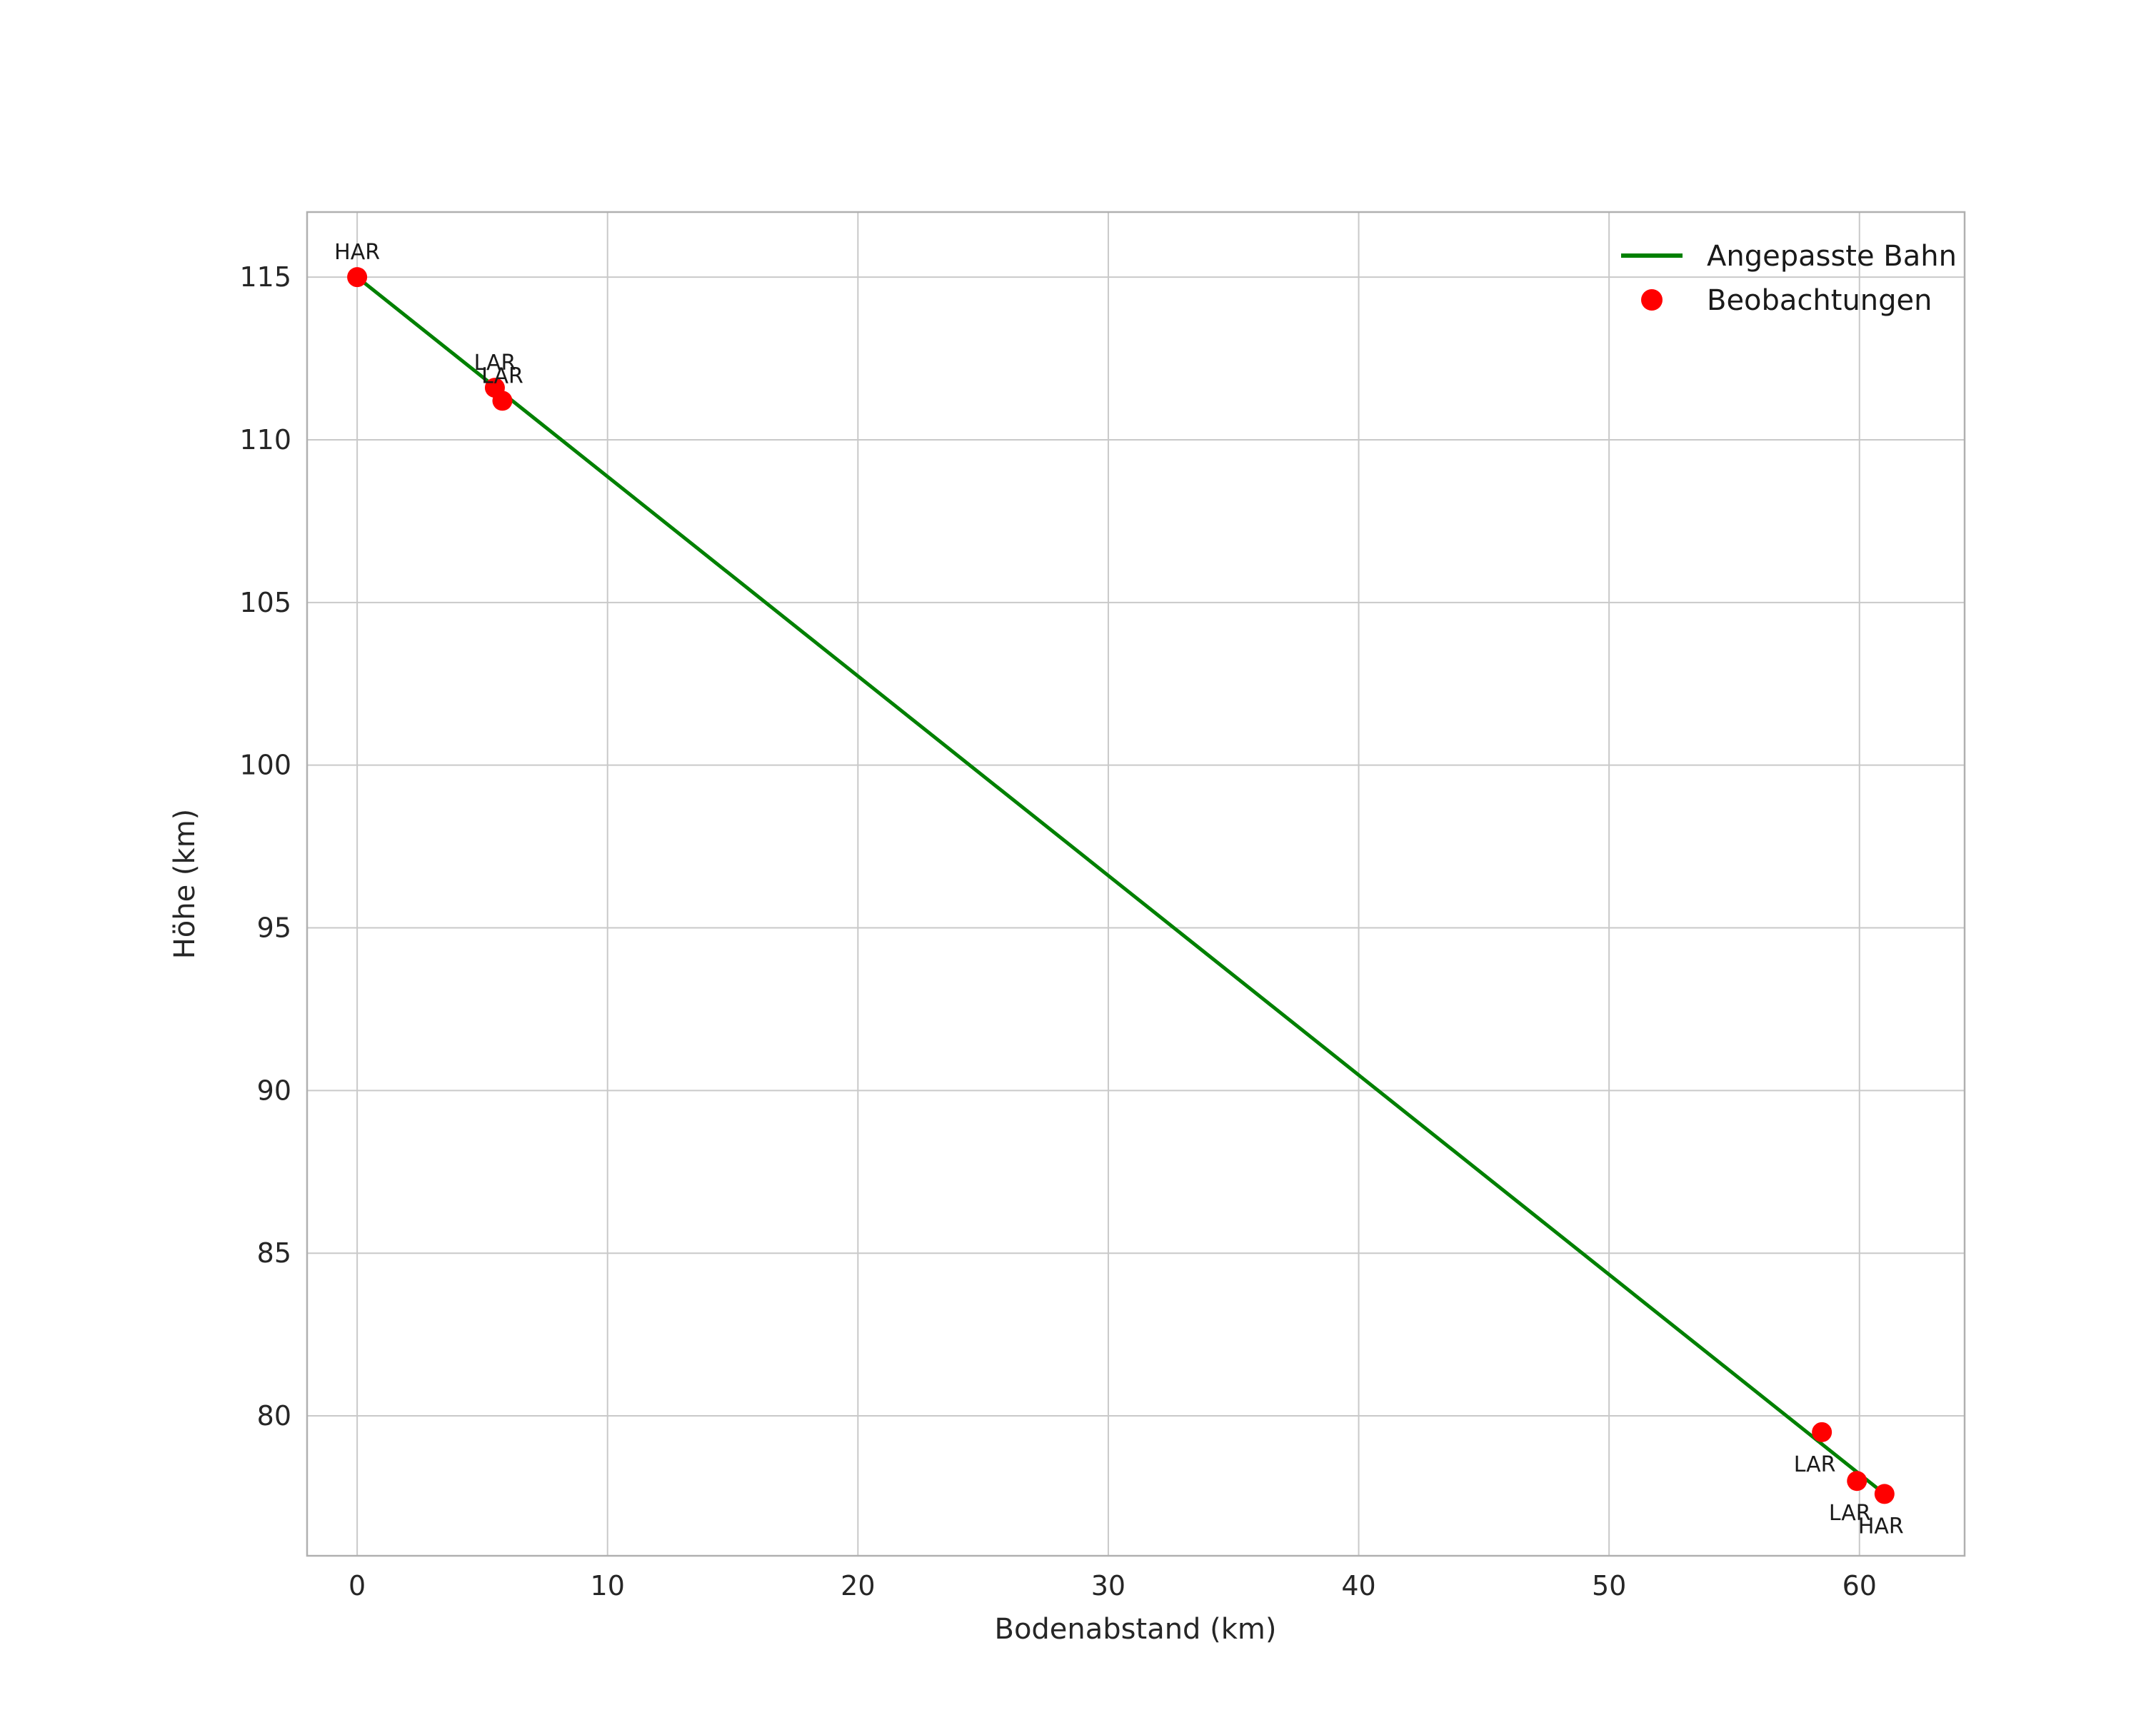 This screenshot has width=2156, height=1730. I want to click on x-tick-label: 30, so click(1108, 1585).